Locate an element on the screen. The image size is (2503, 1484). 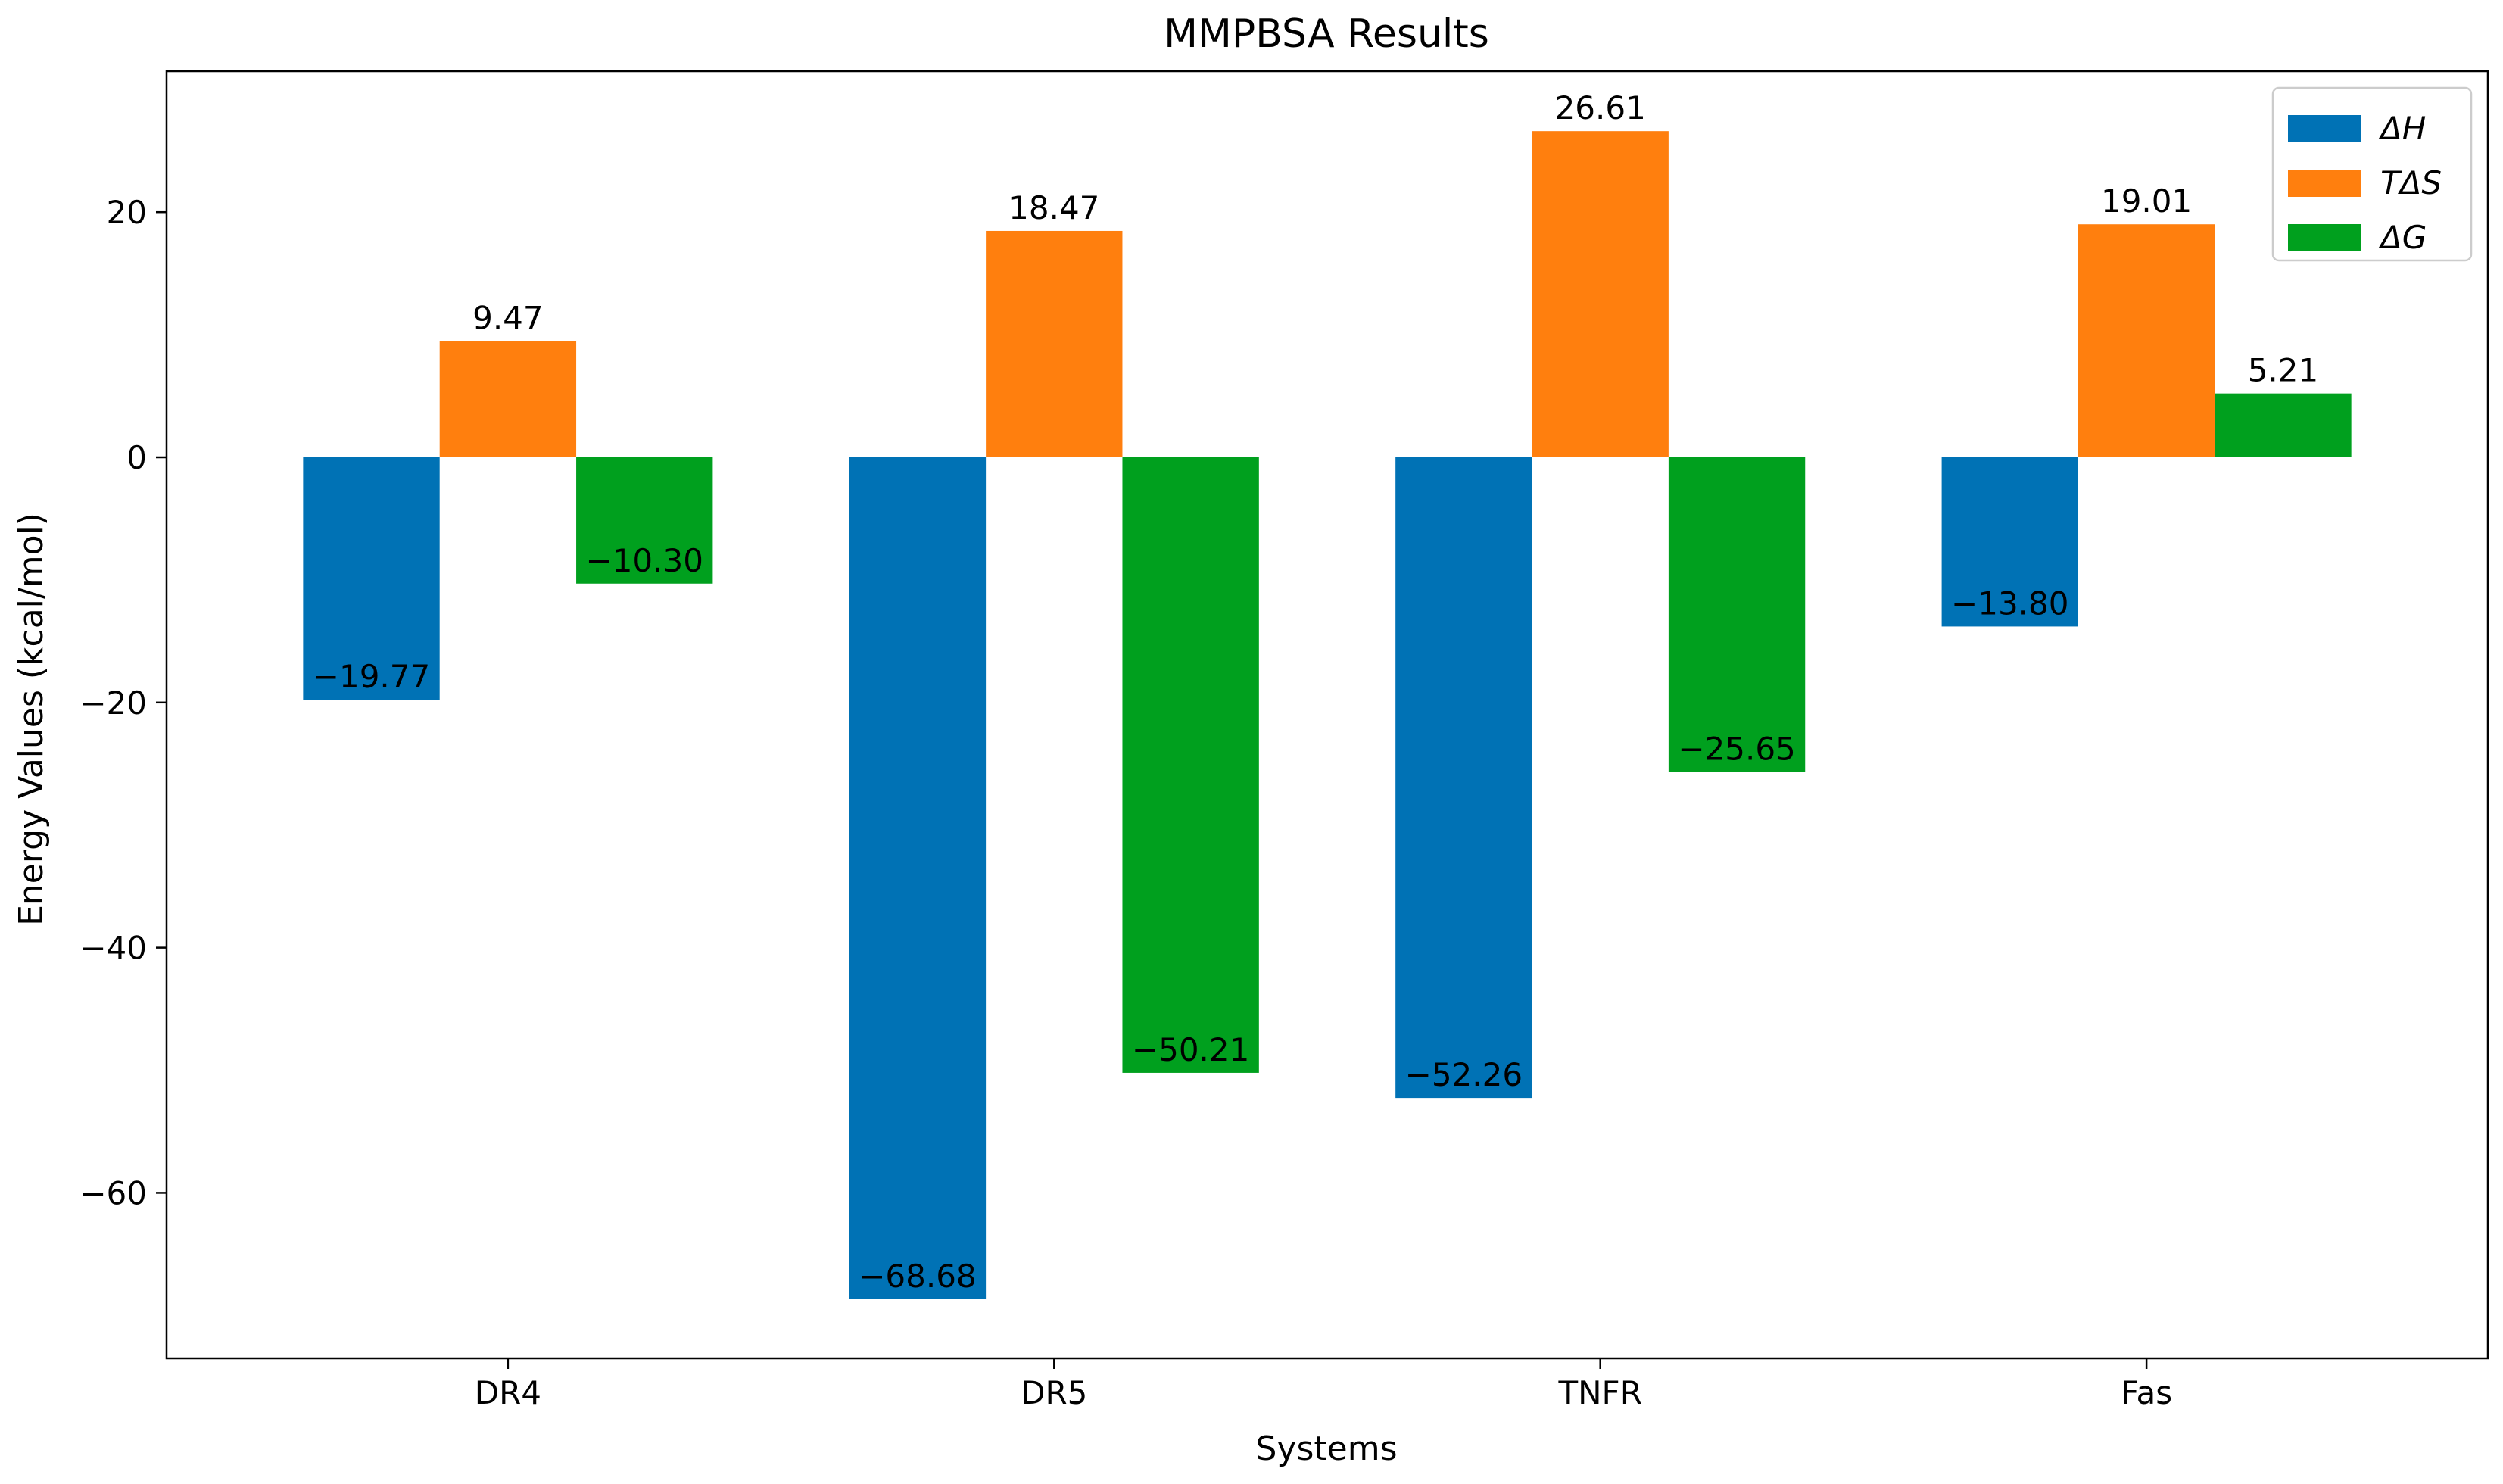
bar-delta-h-tnfr is located at coordinates (1463, 778).